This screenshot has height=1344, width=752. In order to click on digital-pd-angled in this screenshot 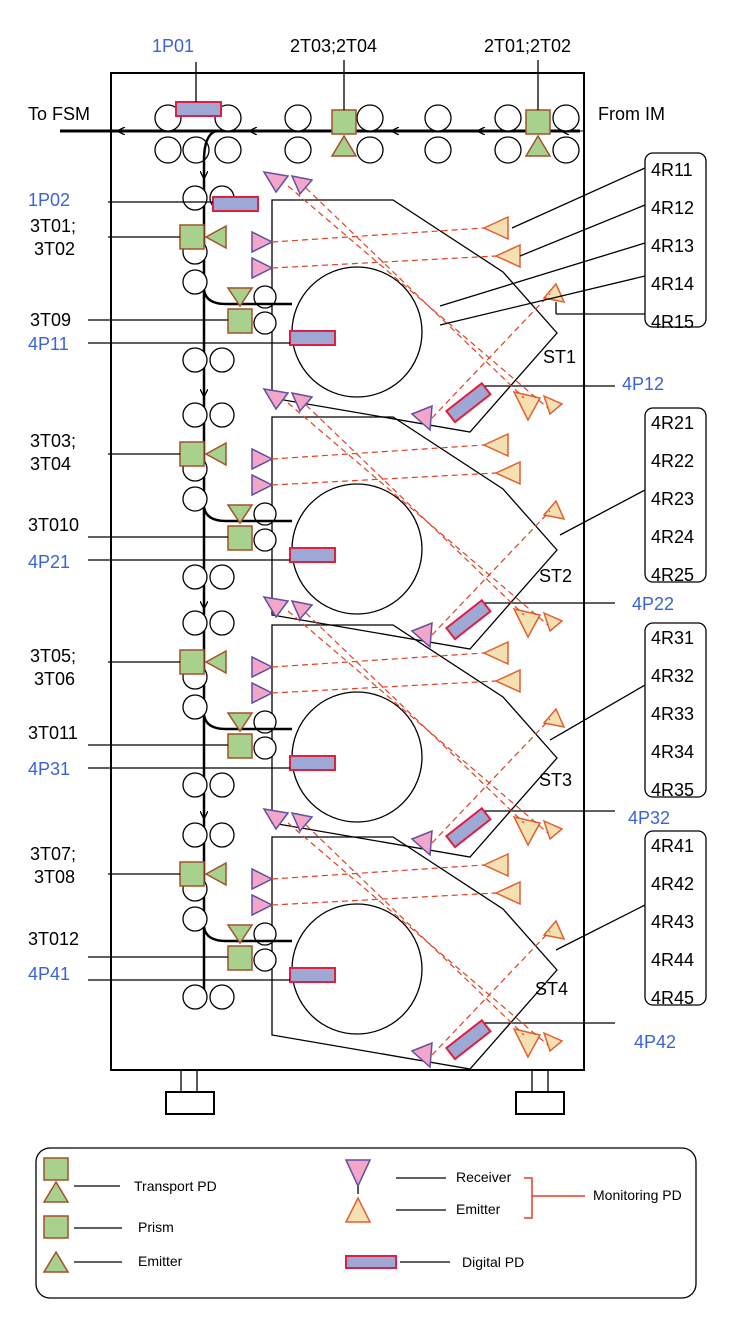, I will do `click(468, 619)`.